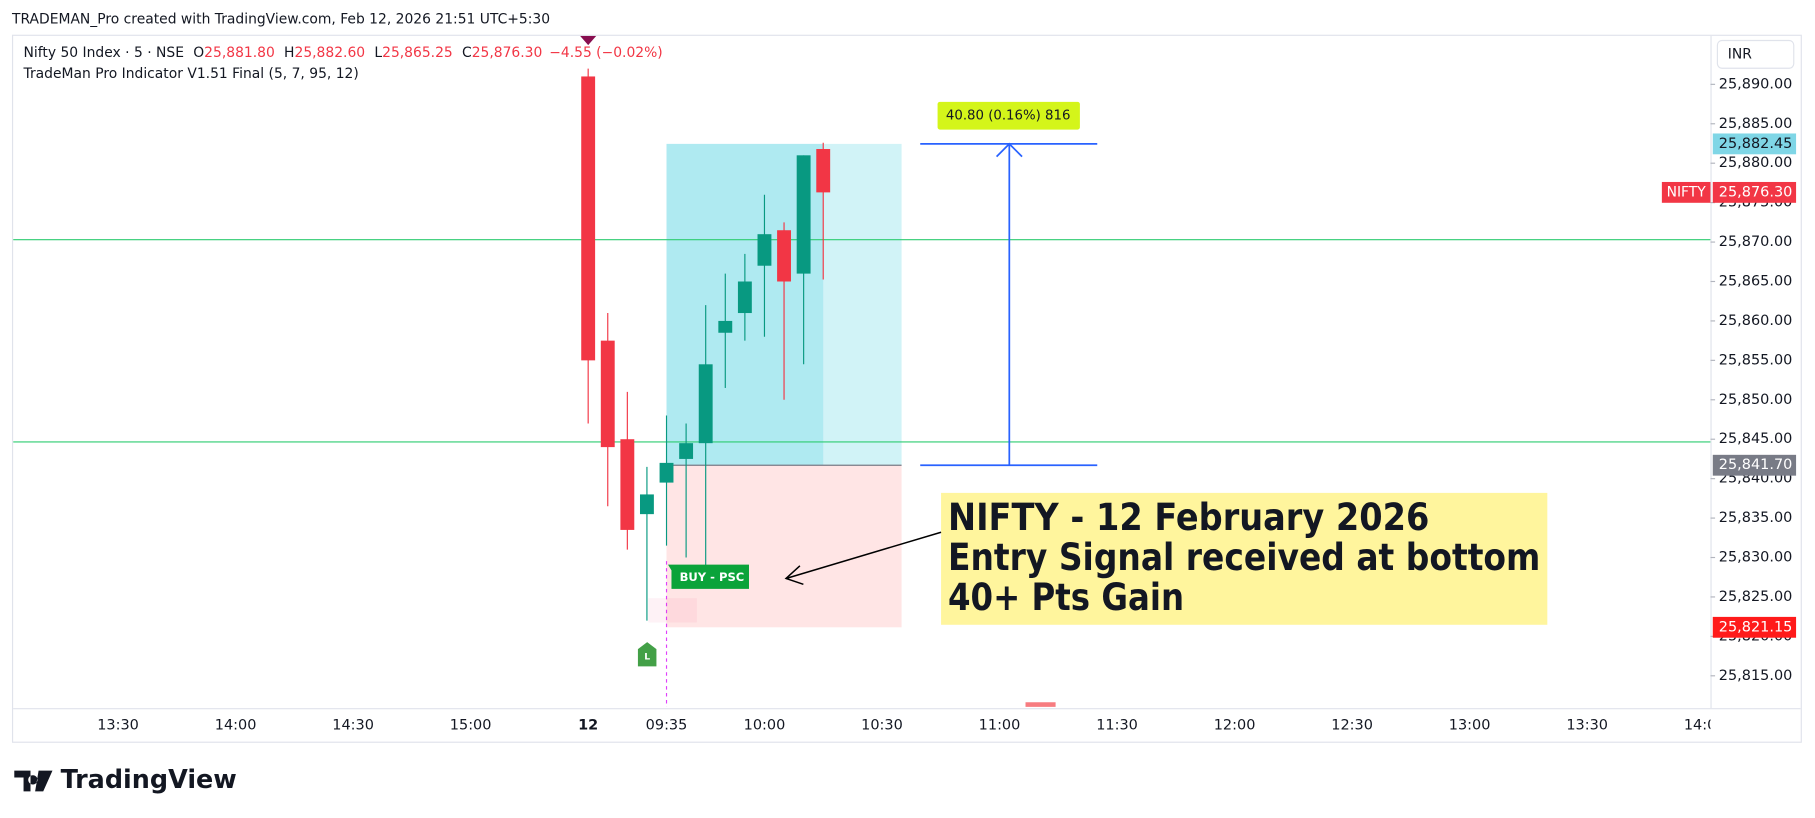  I want to click on legend-item: H, so click(289, 53).